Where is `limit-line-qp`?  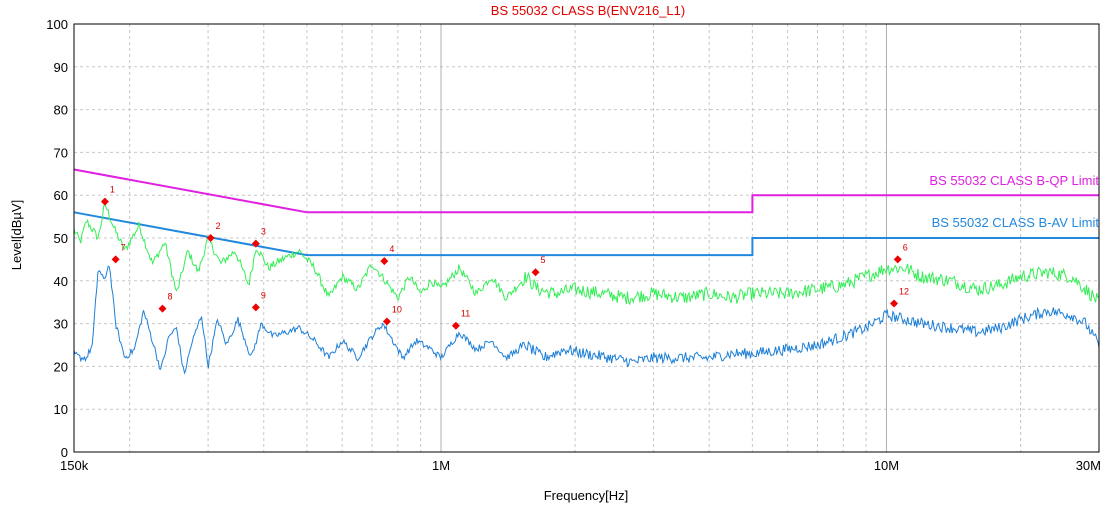 limit-line-qp is located at coordinates (586, 191).